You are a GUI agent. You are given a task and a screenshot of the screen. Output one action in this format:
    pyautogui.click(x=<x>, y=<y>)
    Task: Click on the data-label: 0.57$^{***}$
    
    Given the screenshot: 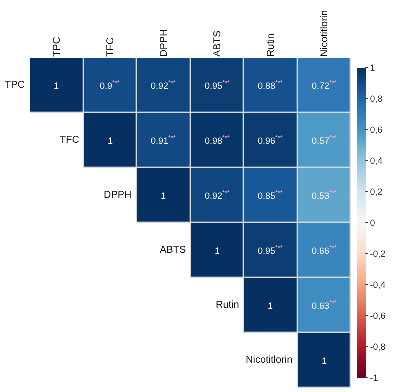 What is the action you would take?
    pyautogui.click(x=325, y=140)
    